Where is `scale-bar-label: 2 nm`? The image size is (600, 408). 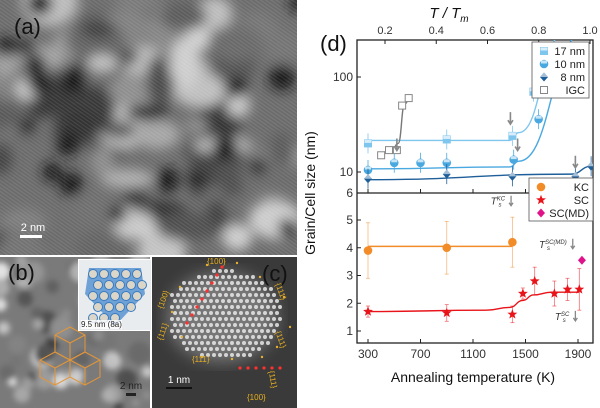 scale-bar-label: 2 nm is located at coordinates (33, 228).